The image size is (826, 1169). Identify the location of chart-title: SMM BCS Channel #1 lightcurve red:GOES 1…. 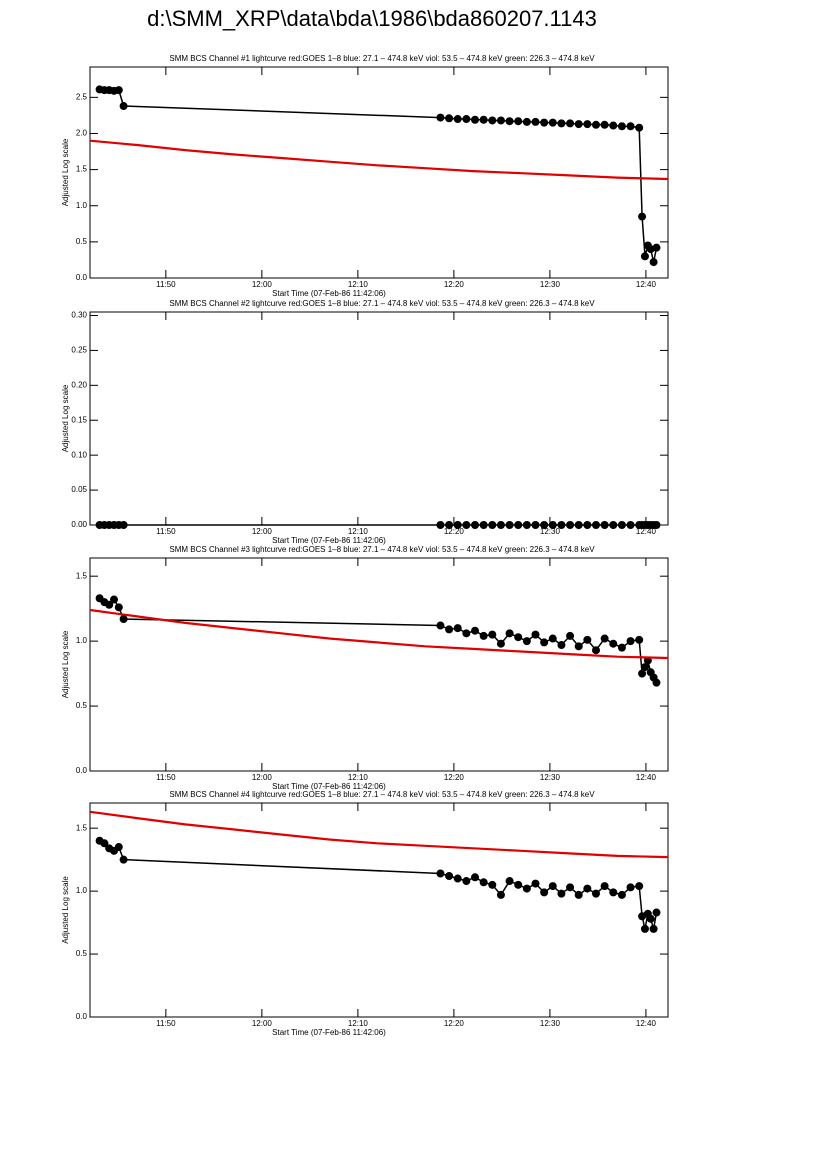
(382, 58).